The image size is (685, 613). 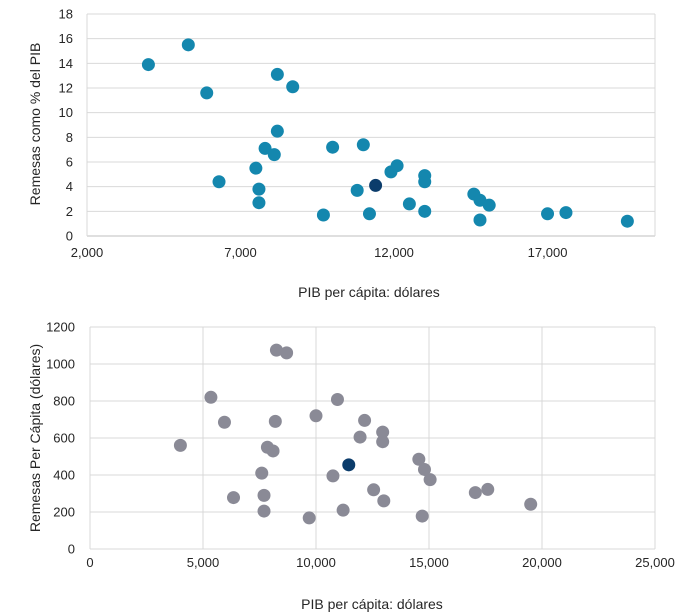 What do you see at coordinates (64, 438) in the screenshot?
I see `y-tick-label: 600` at bounding box center [64, 438].